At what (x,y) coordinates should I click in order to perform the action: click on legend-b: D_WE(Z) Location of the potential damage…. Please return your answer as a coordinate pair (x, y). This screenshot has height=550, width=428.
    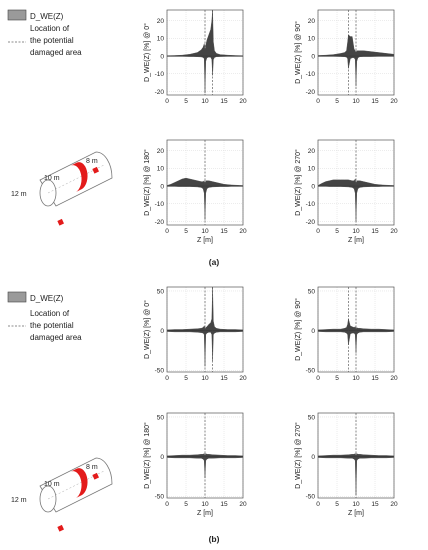
    Looking at the image, I should click on (44, 316).